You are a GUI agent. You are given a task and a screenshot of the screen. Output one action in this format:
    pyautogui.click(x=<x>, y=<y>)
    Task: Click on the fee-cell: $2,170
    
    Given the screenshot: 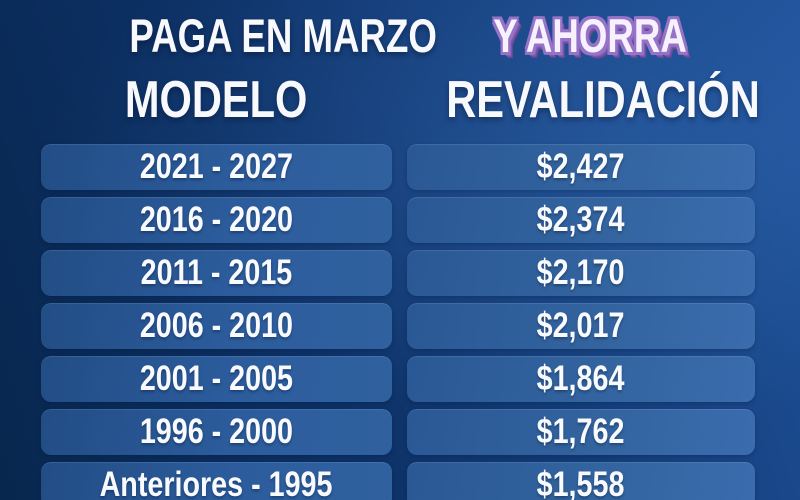 What is the action you would take?
    pyautogui.click(x=581, y=273)
    